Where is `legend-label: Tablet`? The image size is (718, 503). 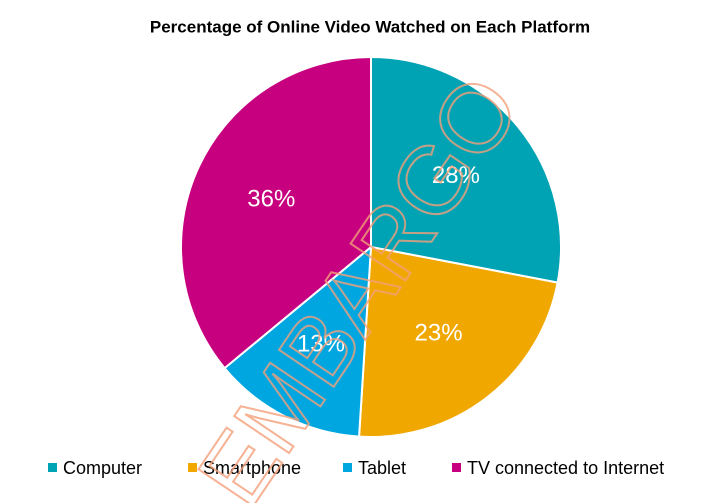
legend-label: Tablet is located at coordinates (382, 468).